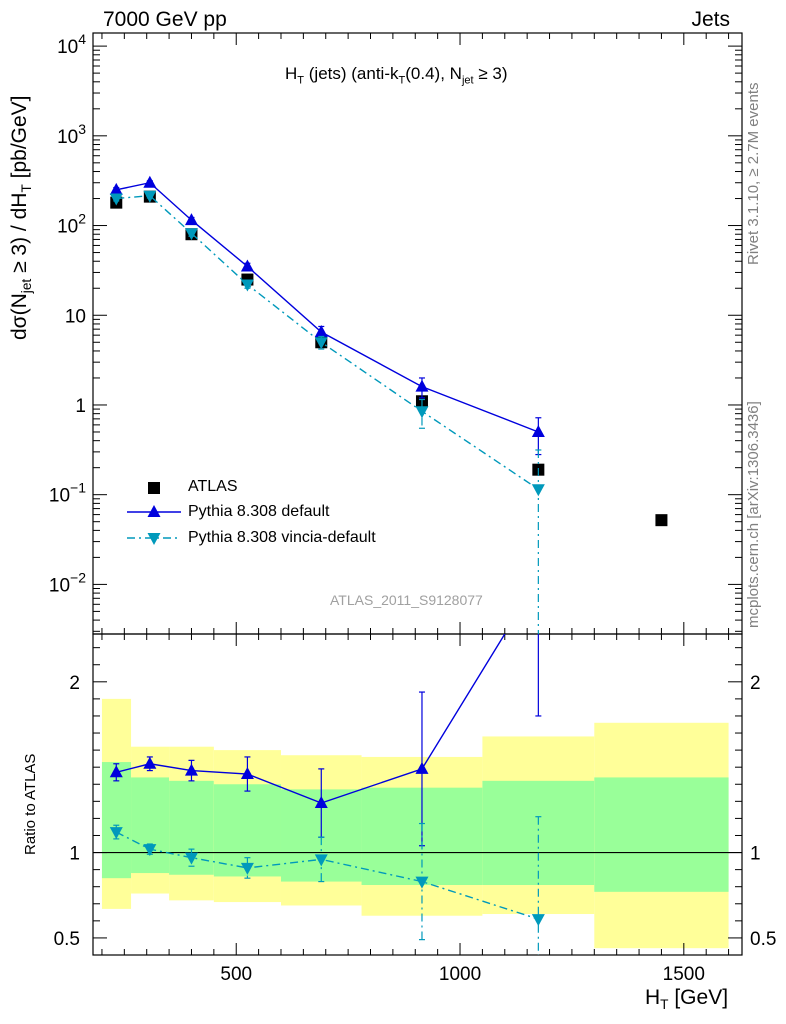  Describe the element at coordinates (259, 511) in the screenshot. I see `legend-label-default: Pythia 8.308 default` at that location.